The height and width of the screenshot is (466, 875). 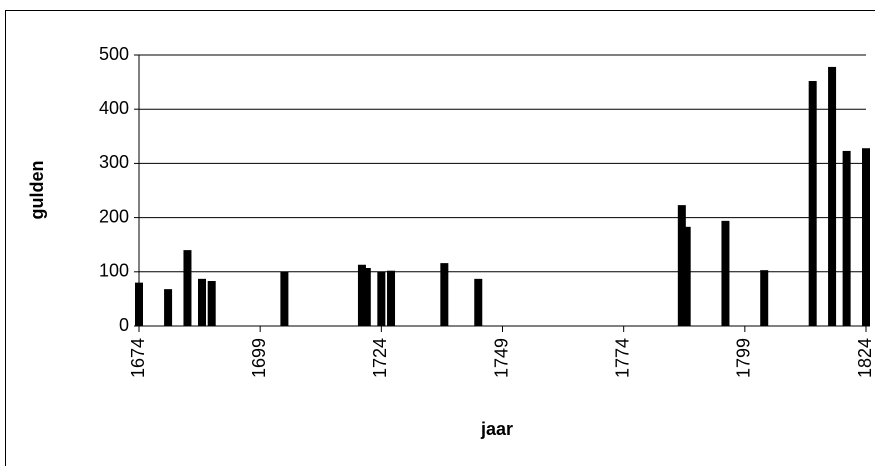 What do you see at coordinates (114, 54) in the screenshot?
I see `y-tick-label: 500` at bounding box center [114, 54].